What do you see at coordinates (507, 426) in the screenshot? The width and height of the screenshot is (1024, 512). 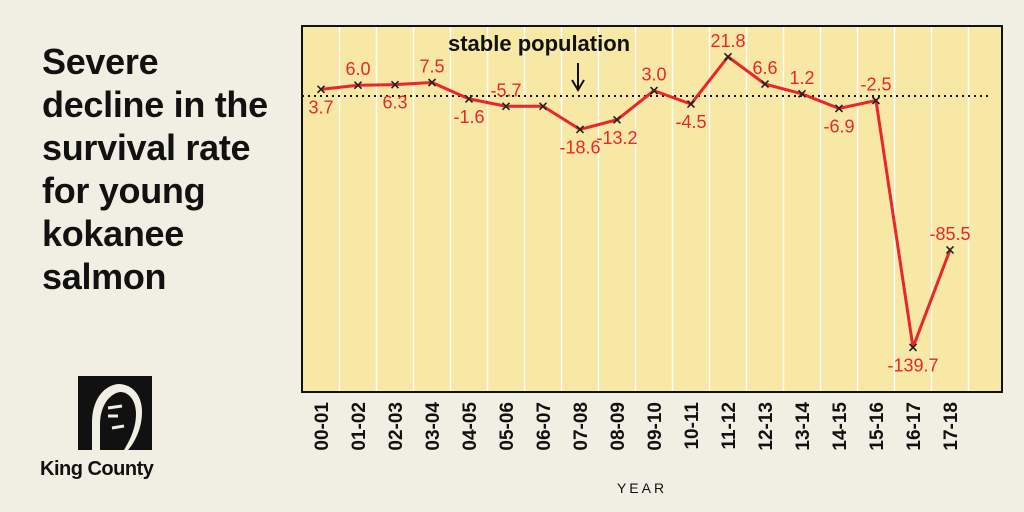 I see `x-tick-label: 05-06` at bounding box center [507, 426].